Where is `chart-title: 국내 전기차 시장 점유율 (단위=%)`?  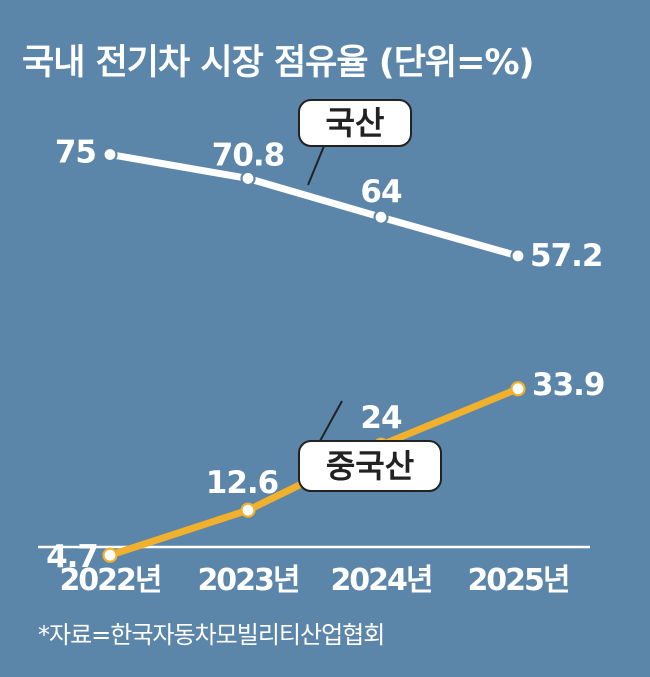 chart-title: 국내 전기차 시장 점유율 (단위=%) is located at coordinates (278, 63).